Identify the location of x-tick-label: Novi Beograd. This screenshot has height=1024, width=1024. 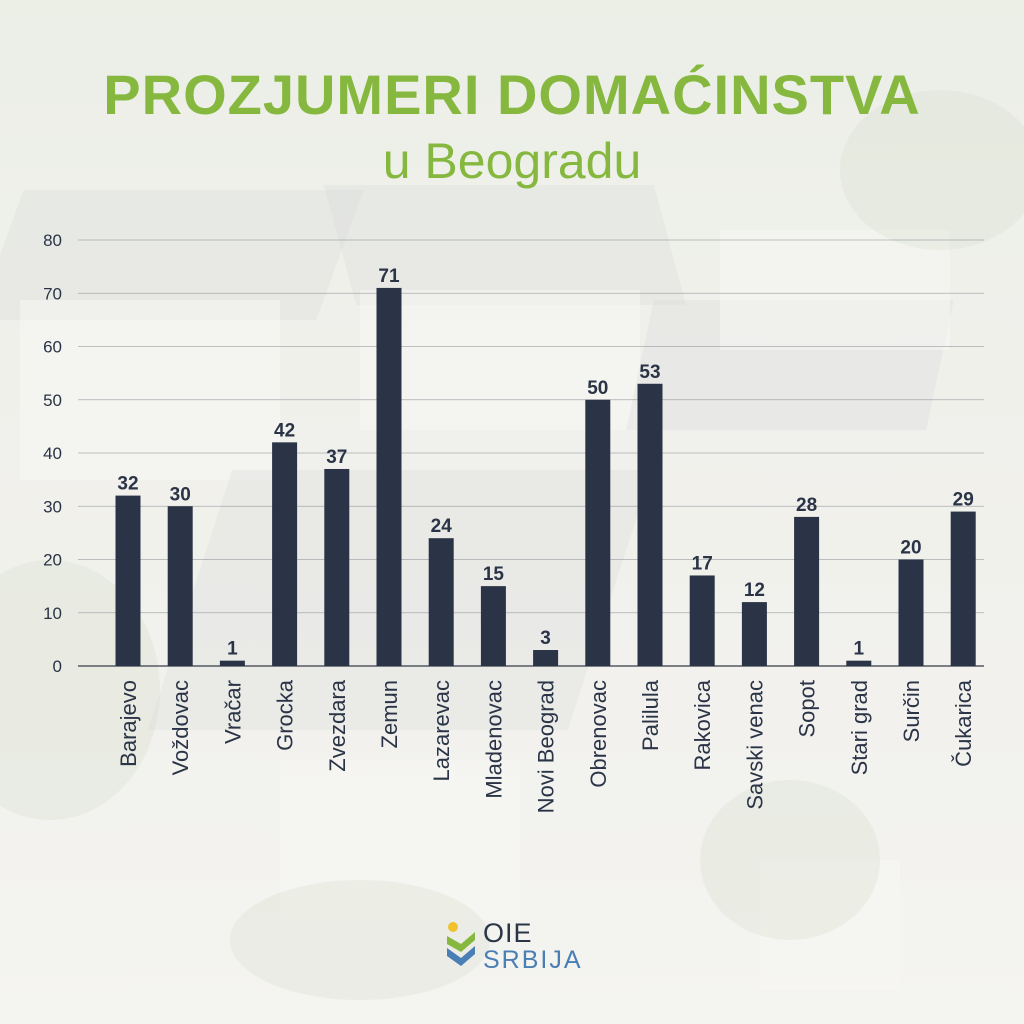
(546, 746).